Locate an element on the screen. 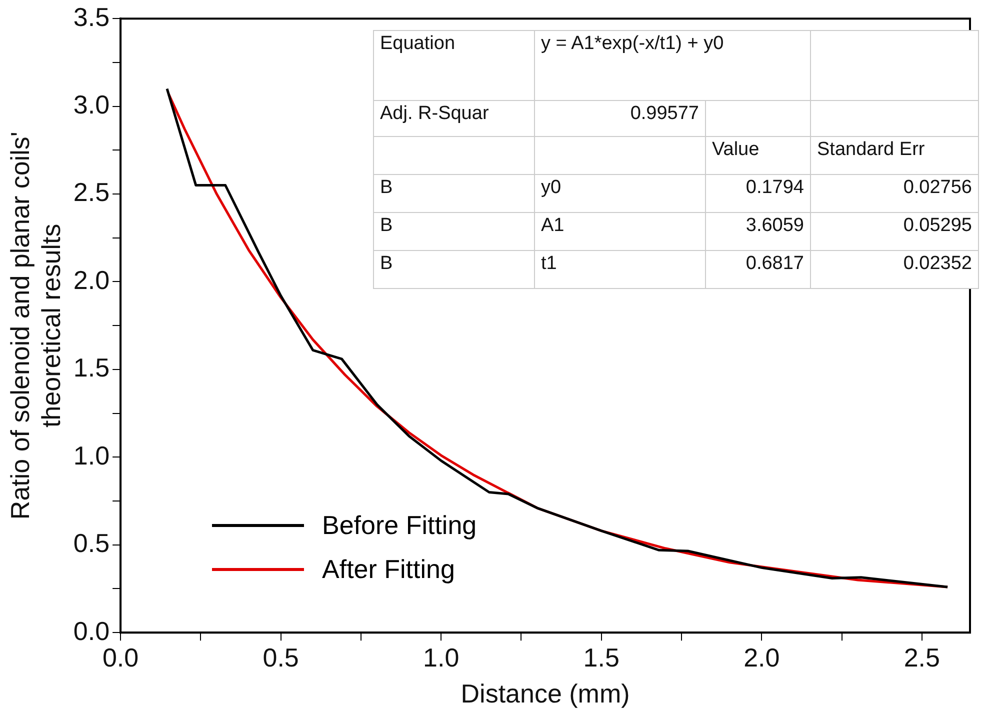 This screenshot has height=717, width=990. annotation: t1 is located at coordinates (620, 269).